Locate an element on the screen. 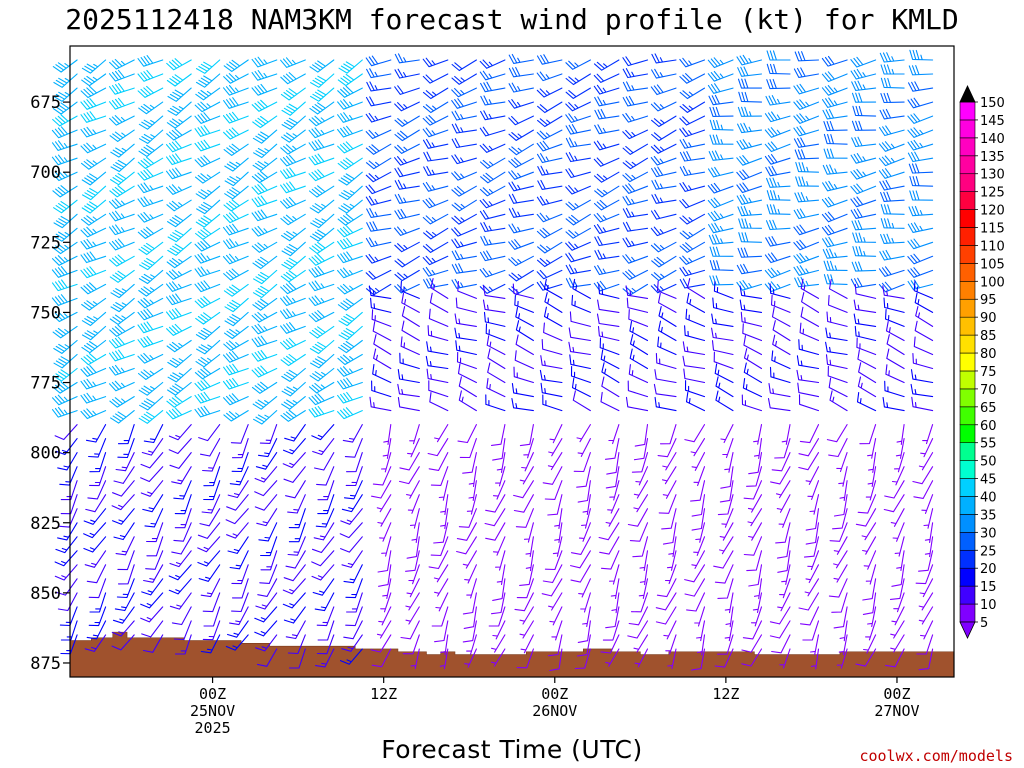 The image size is (1024, 768). y-tick-label: 725 is located at coordinates (45, 243).